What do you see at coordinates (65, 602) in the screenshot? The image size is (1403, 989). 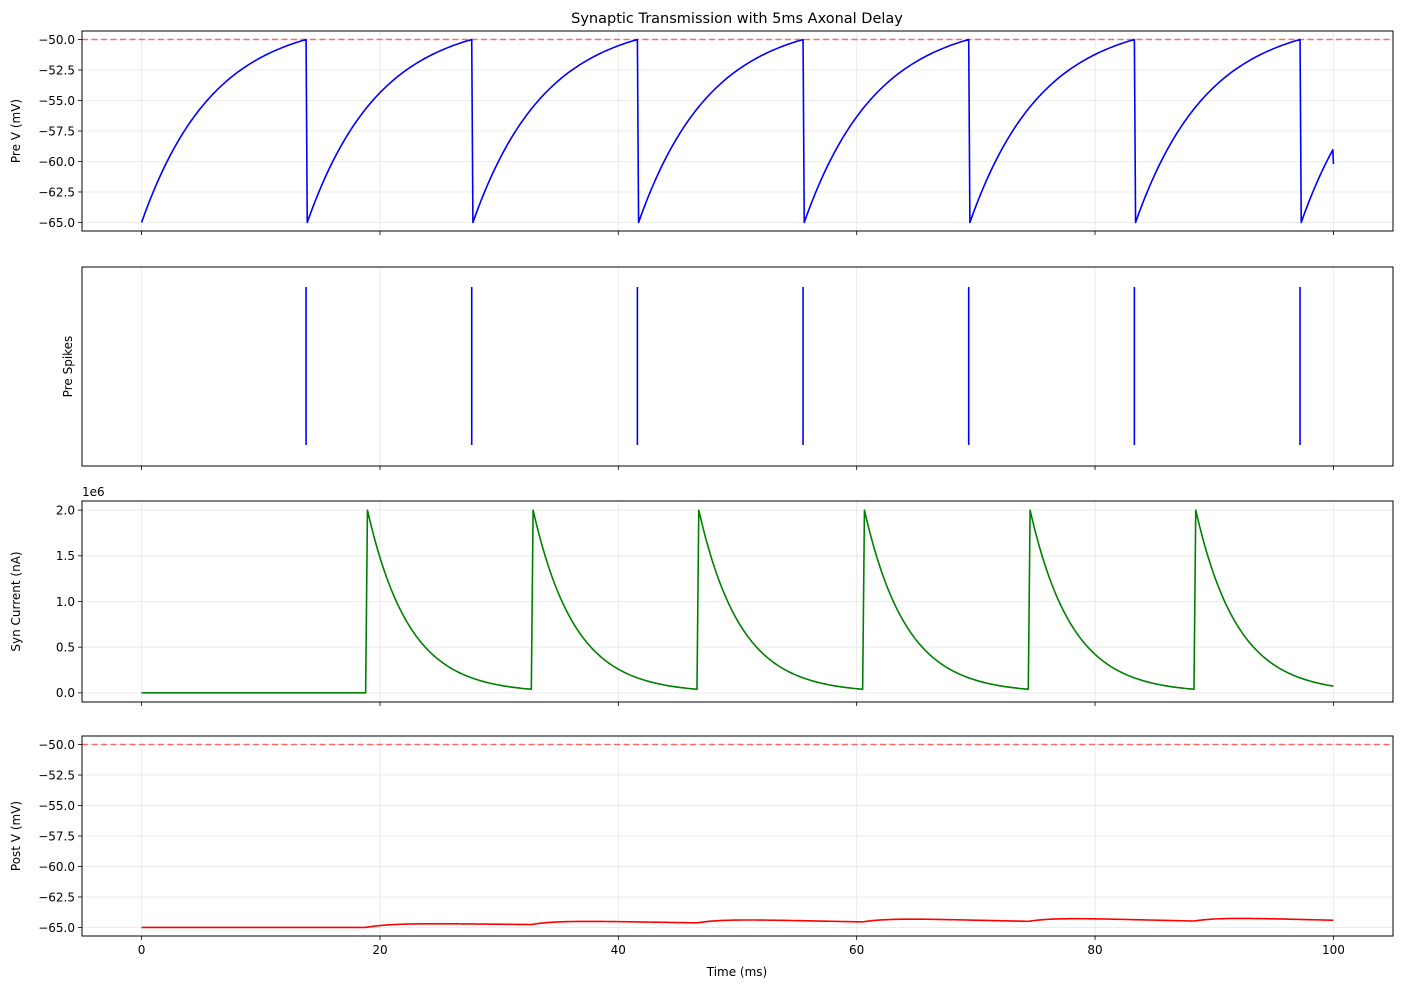 I see `y-tick-label: 1.0` at bounding box center [65, 602].